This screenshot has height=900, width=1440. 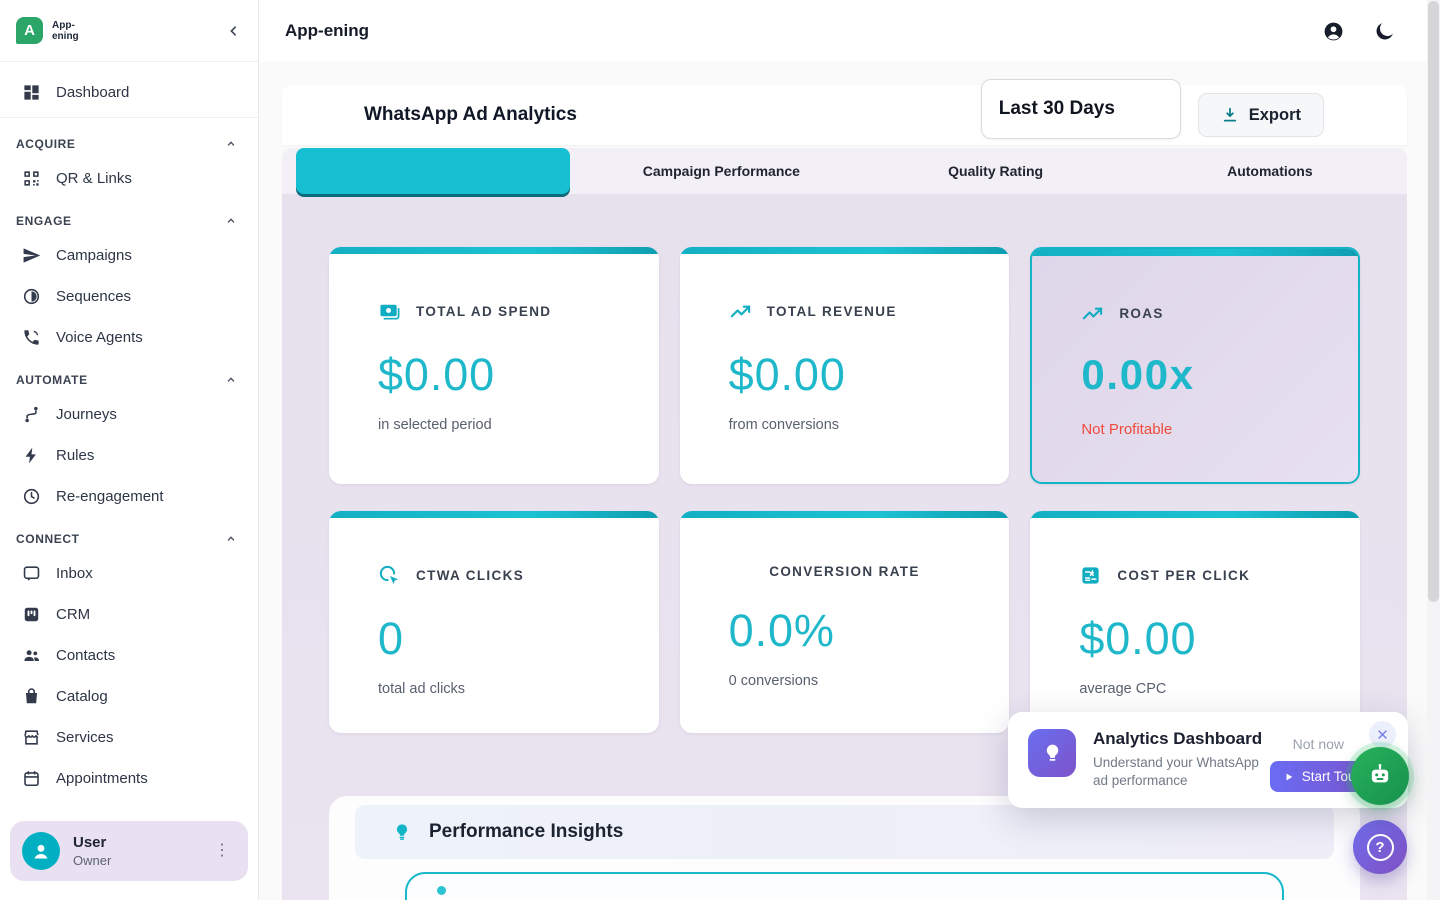 I want to click on sidebar-item-label: Rules, so click(x=75, y=455).